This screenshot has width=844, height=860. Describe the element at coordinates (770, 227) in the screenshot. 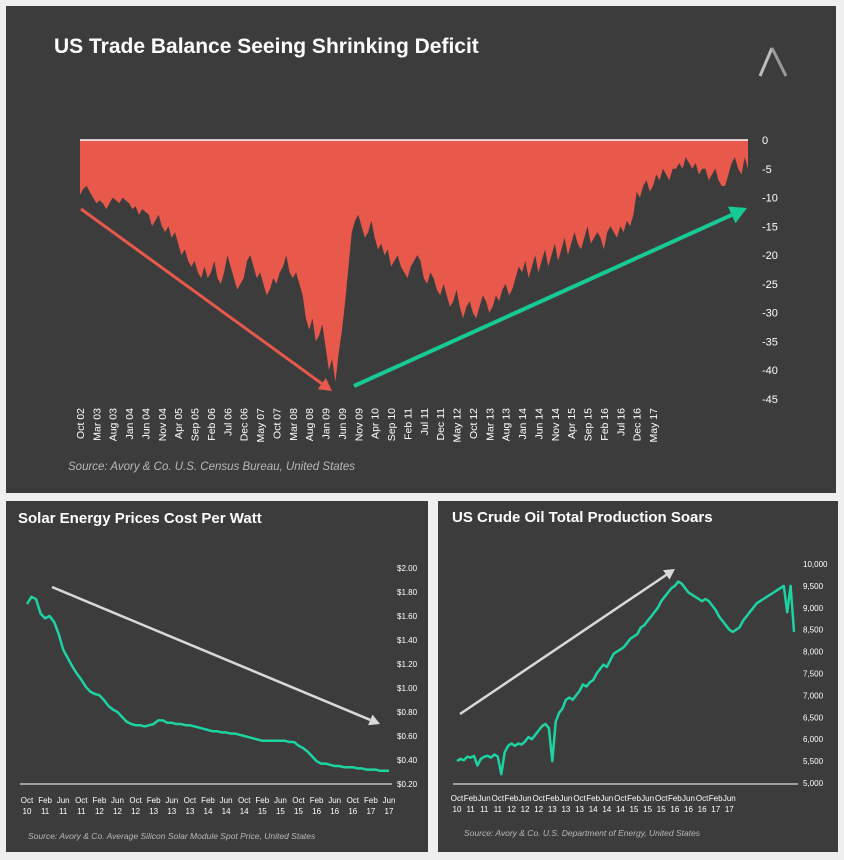

I see `y-tick-label: -15` at that location.